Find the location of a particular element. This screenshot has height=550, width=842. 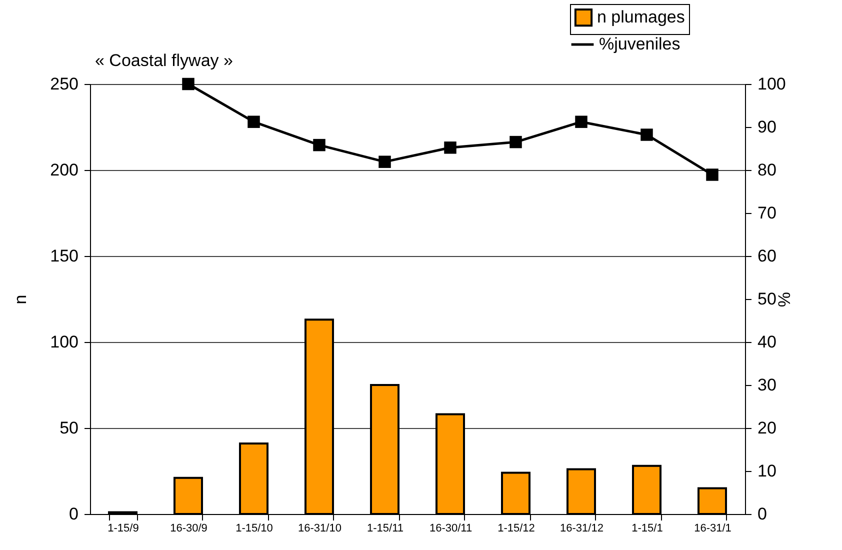

chart-title: « Coastal flyway » is located at coordinates (164, 60).